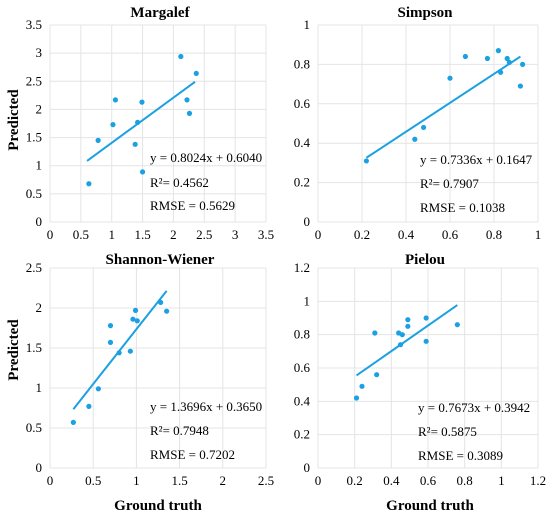  I want to click on x-tick-label: 1.2, so click(538, 480).